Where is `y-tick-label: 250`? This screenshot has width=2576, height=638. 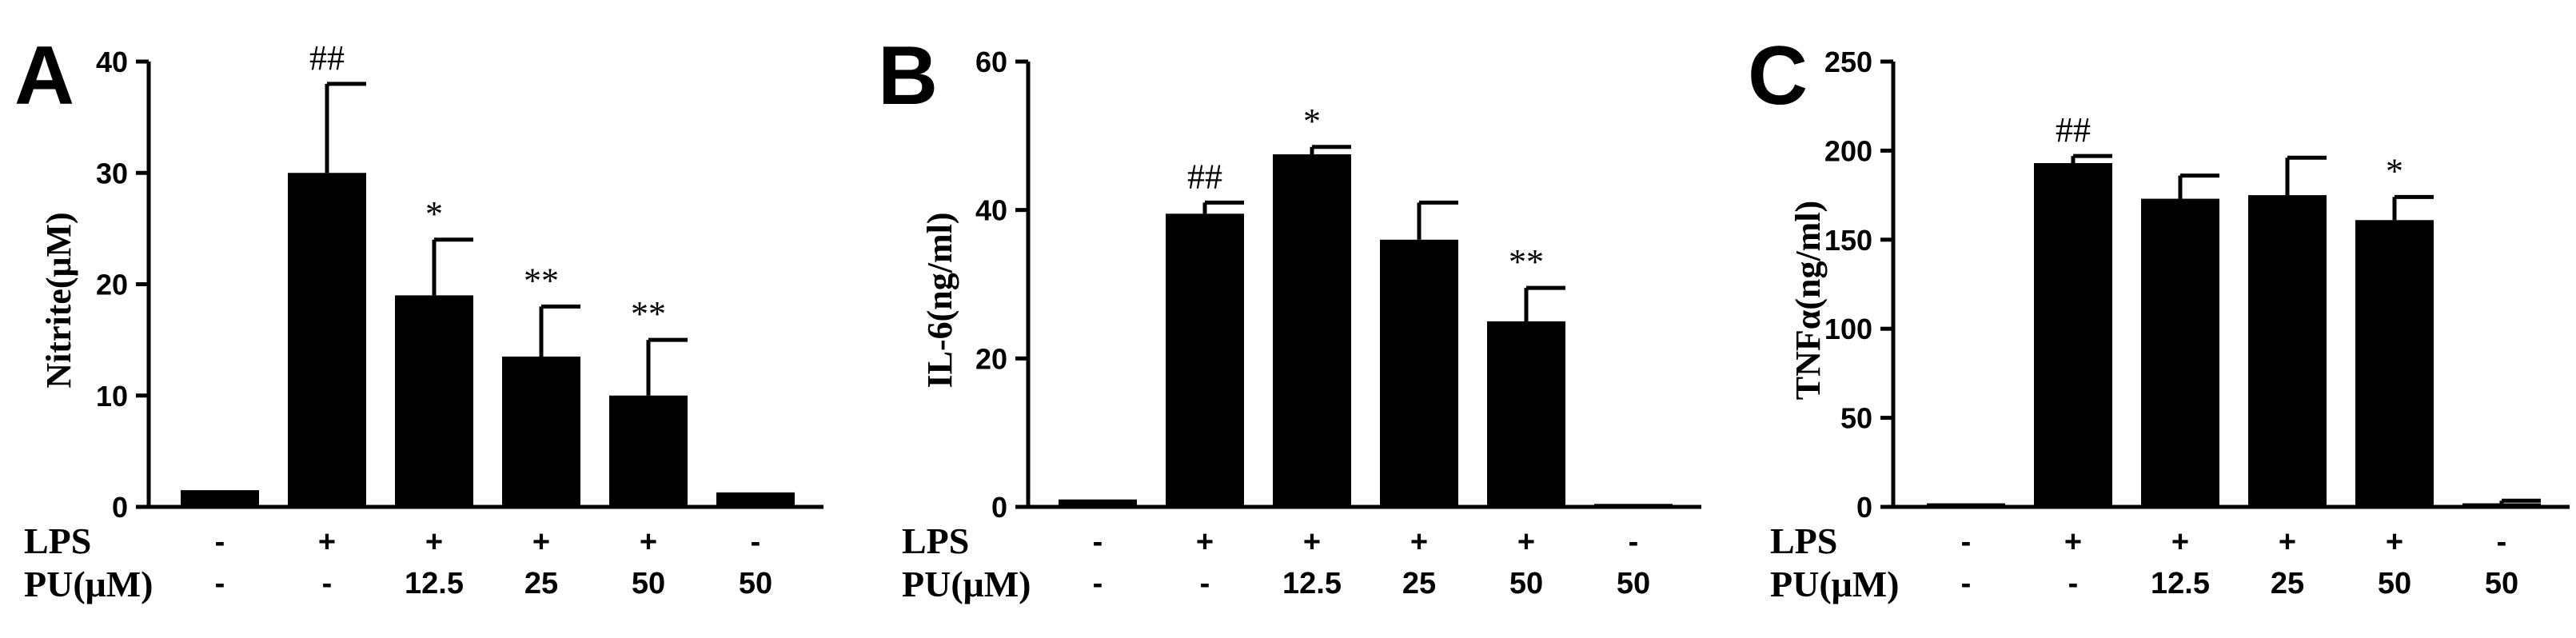 y-tick-label: 250 is located at coordinates (1848, 62).